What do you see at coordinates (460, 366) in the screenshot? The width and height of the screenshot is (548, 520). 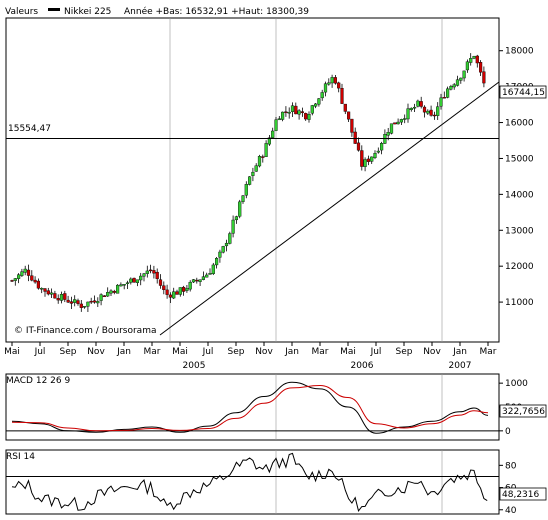 I see `x-year-label: 2007` at bounding box center [460, 366].